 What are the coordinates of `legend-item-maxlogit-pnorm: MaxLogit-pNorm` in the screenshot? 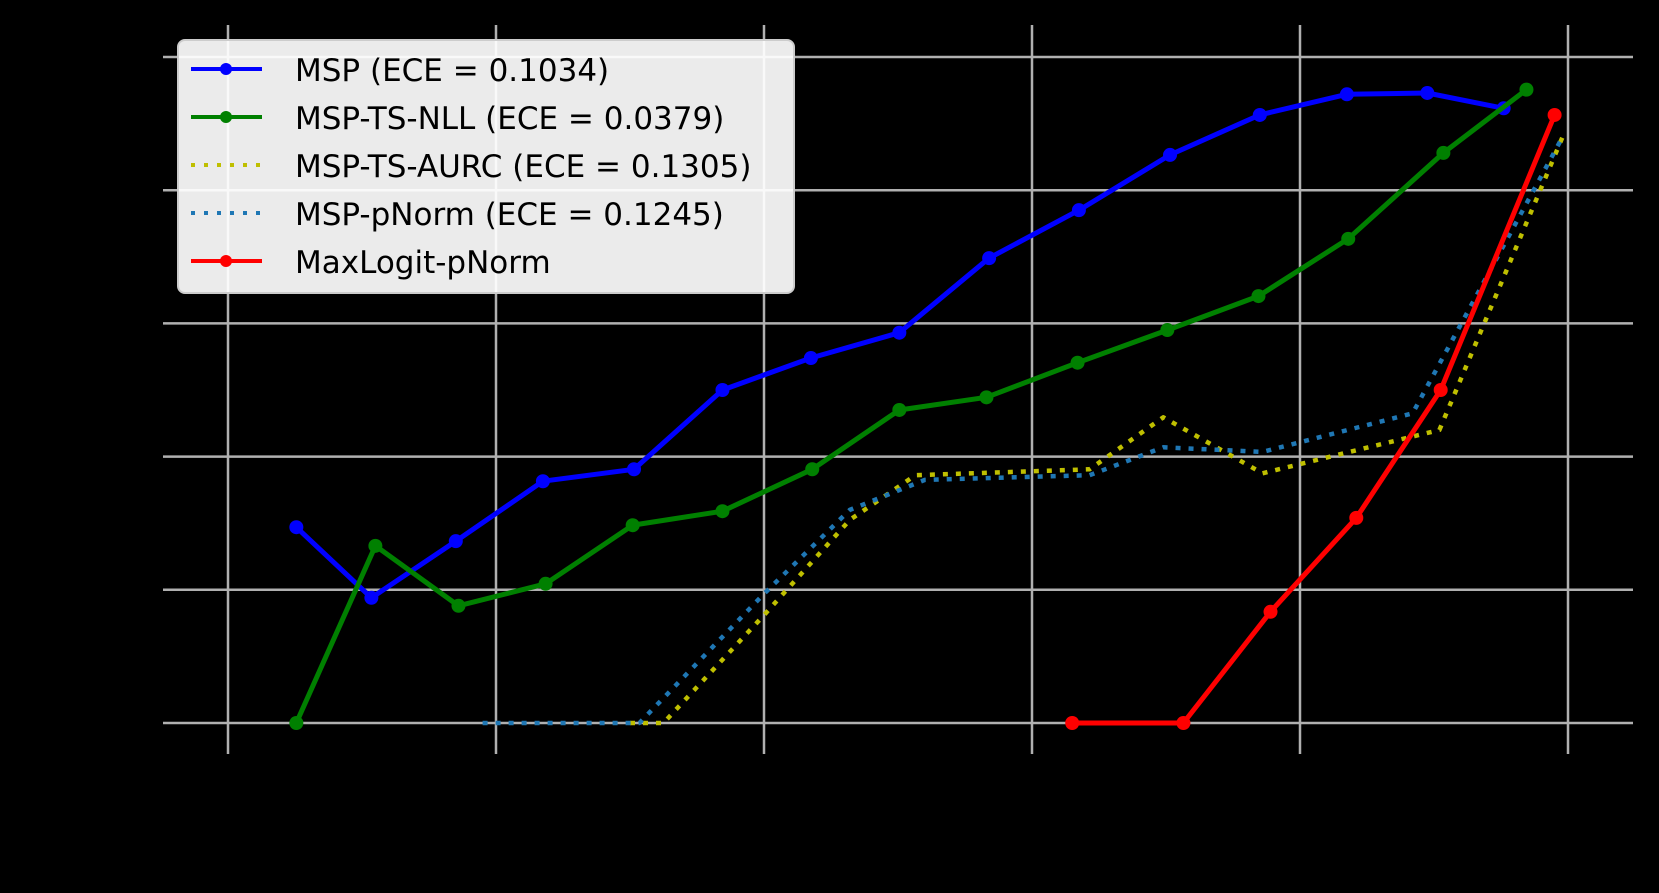 It's located at (489, 263).